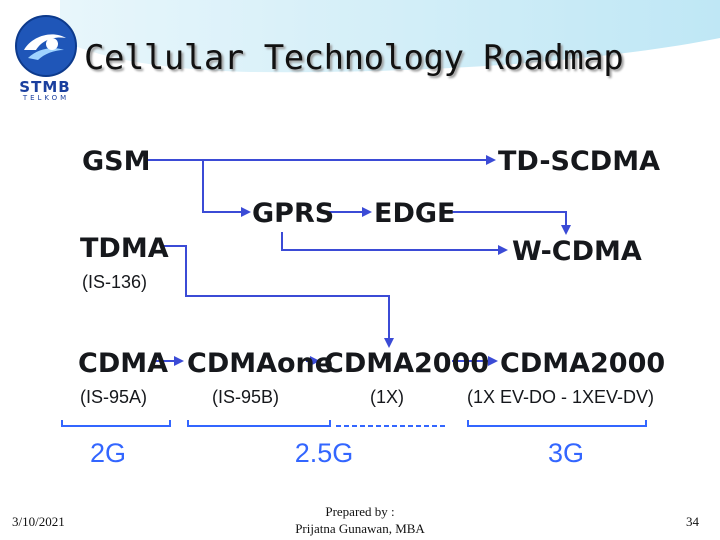  I want to click on generation-brackets, so click(354, 423).